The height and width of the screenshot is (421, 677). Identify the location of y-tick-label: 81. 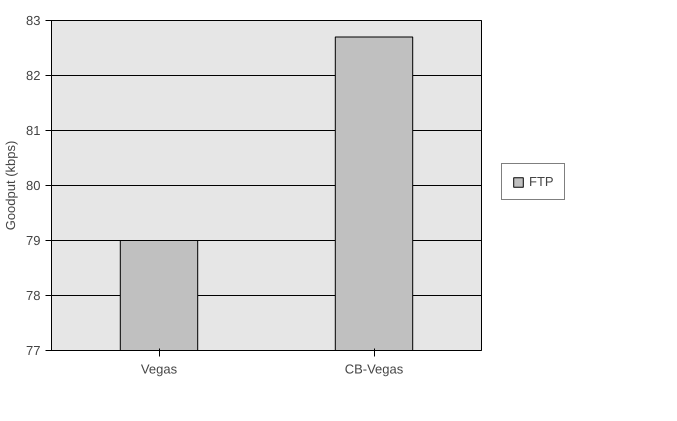
(33, 130).